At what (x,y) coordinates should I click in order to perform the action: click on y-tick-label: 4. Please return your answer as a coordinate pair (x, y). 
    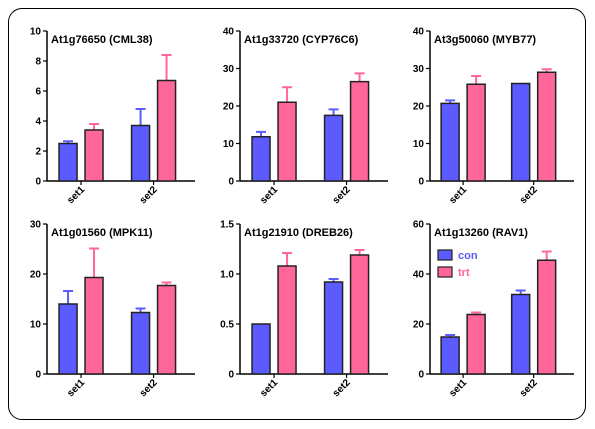
    Looking at the image, I should click on (38, 122).